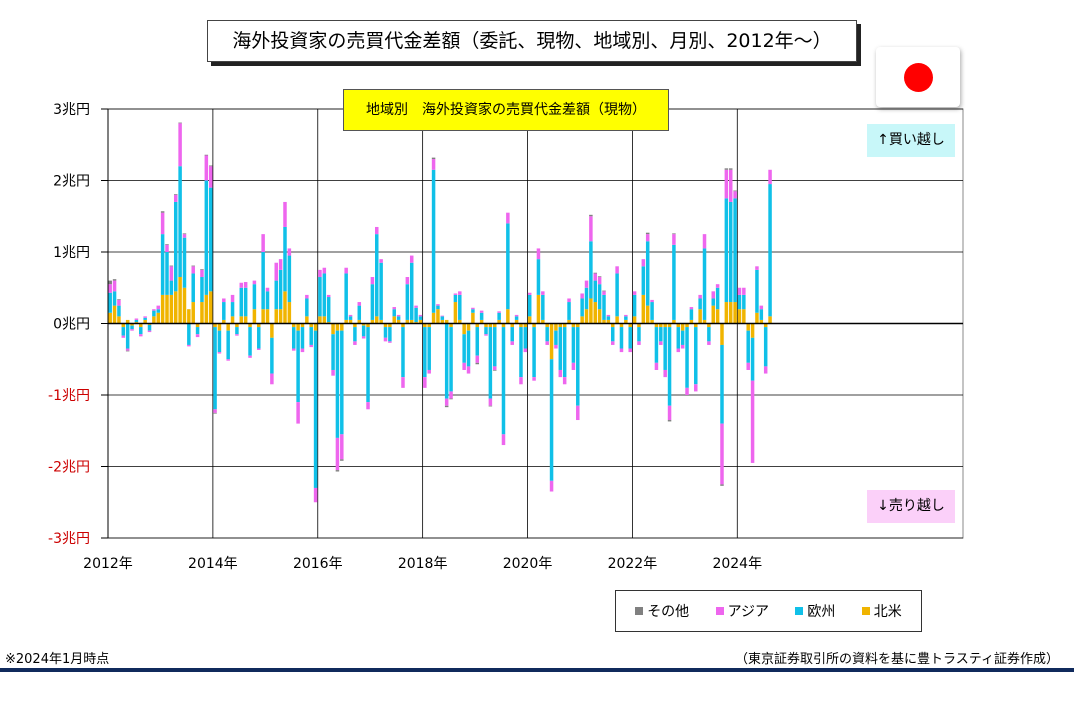 The image size is (1074, 707). I want to click on legend-label-north-america: 北米, so click(887, 612).